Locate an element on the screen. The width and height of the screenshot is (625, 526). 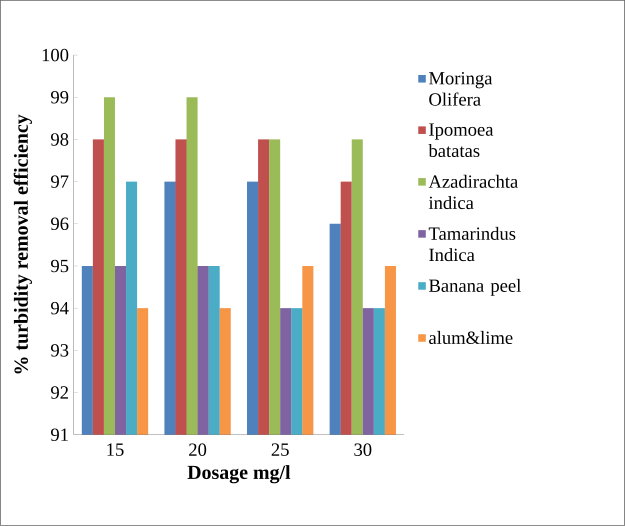
y-tick-label: 99 is located at coordinates (59, 97).